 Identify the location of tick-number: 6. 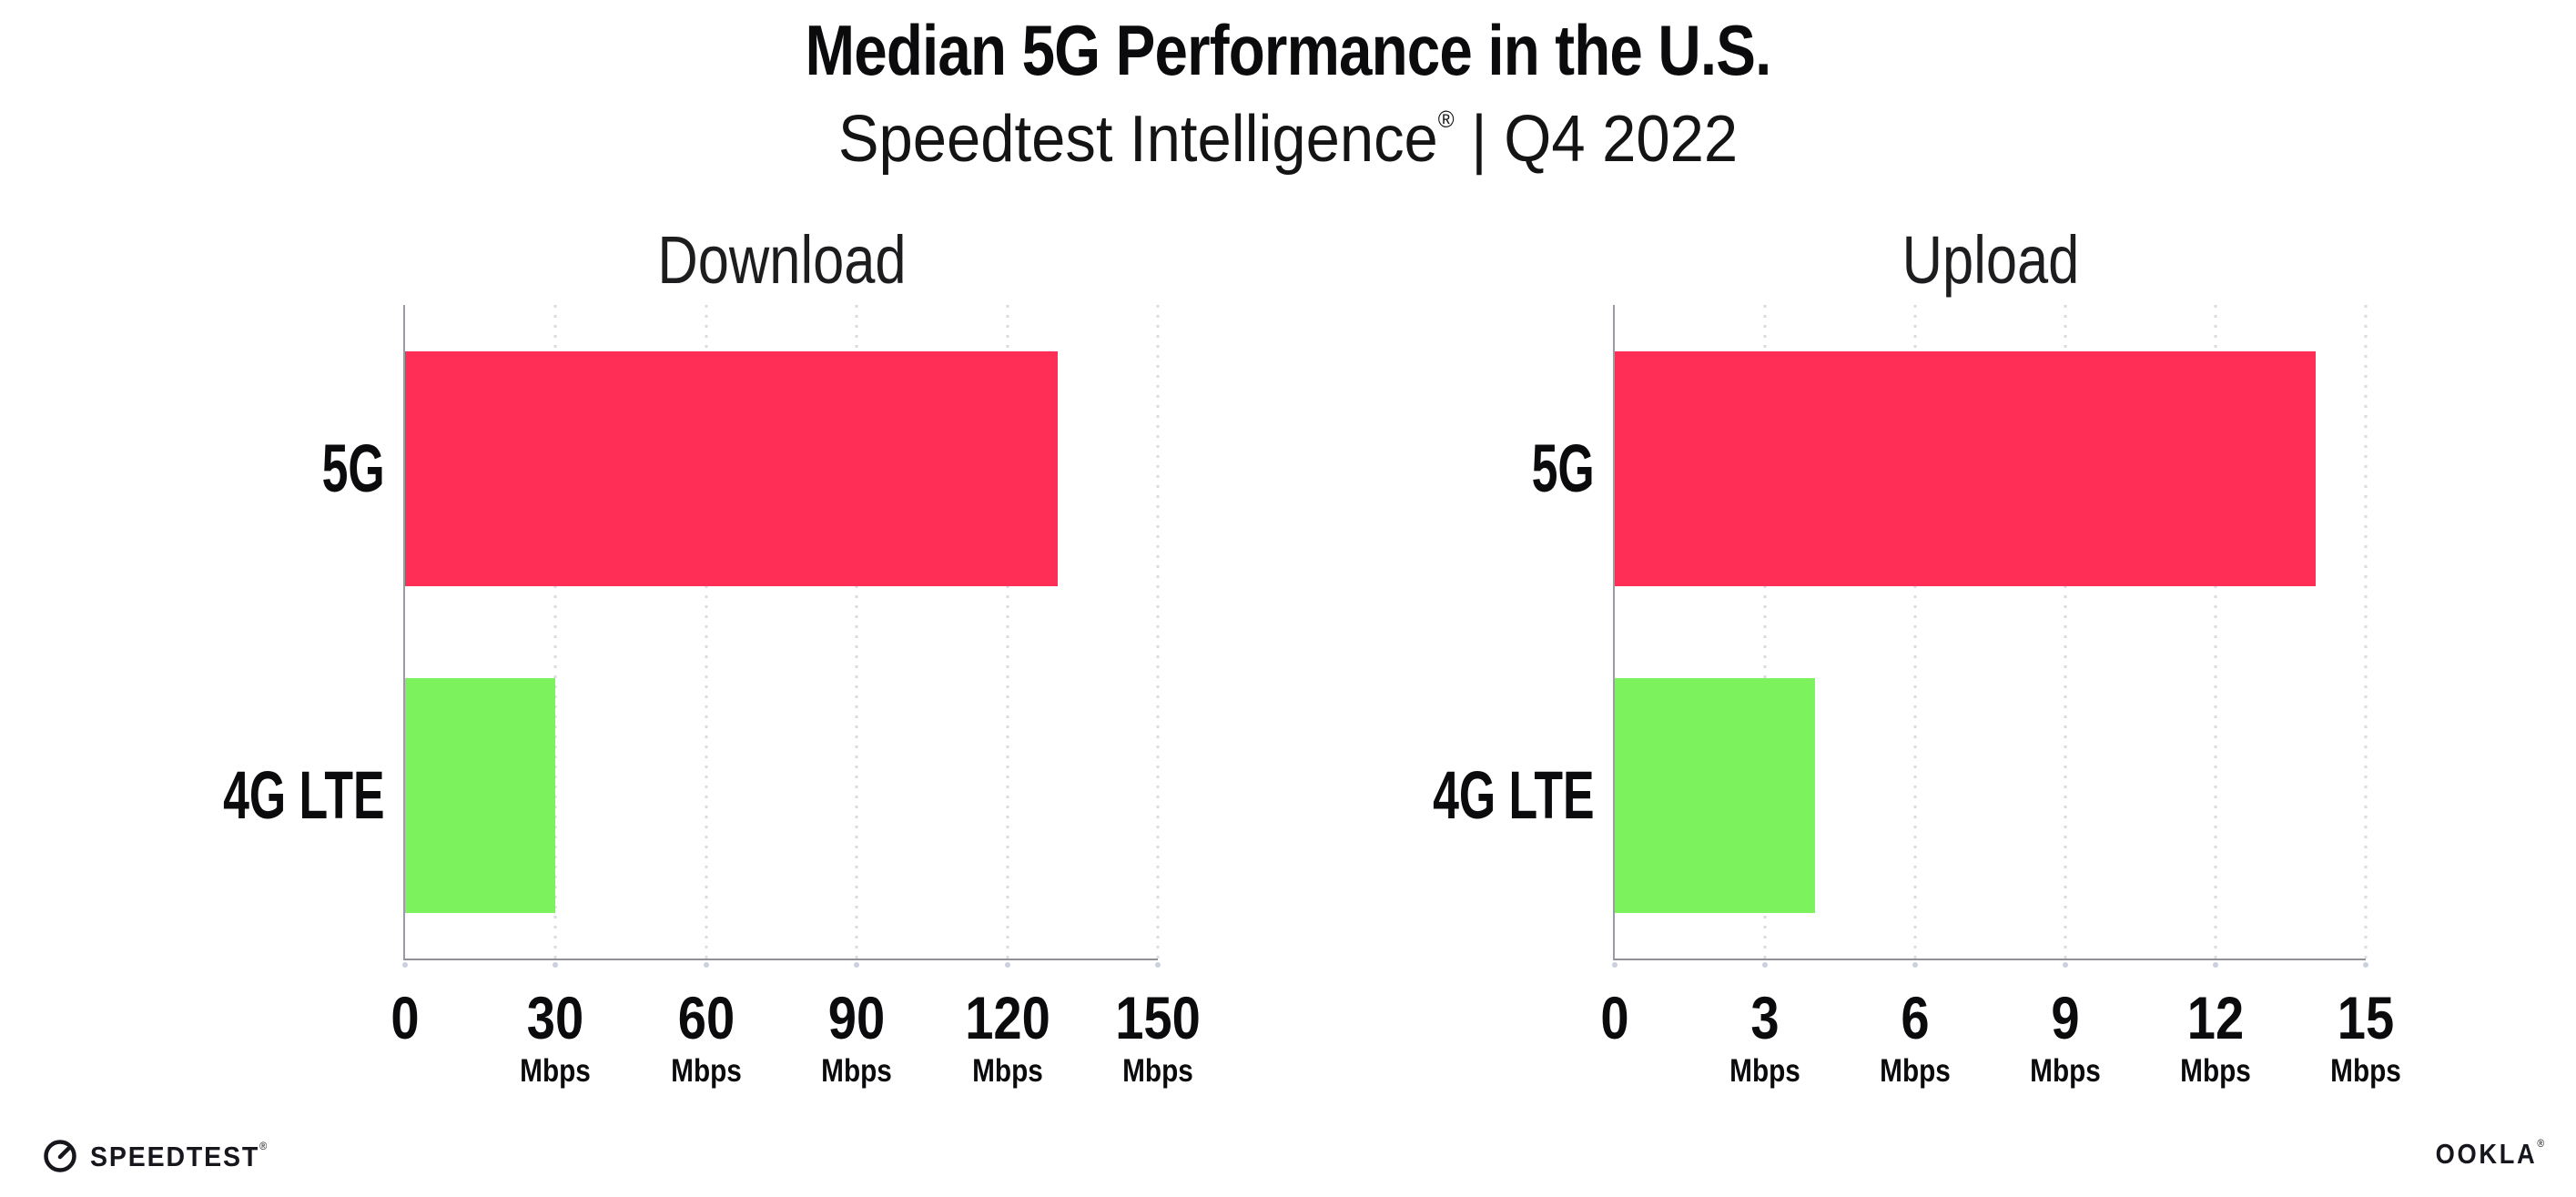
(1915, 1018).